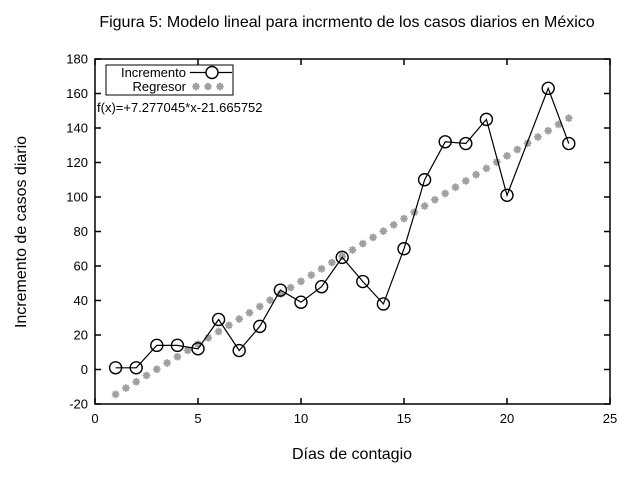 Image resolution: width=640 pixels, height=480 pixels. What do you see at coordinates (404, 418) in the screenshot?
I see `x-tick-label: 15` at bounding box center [404, 418].